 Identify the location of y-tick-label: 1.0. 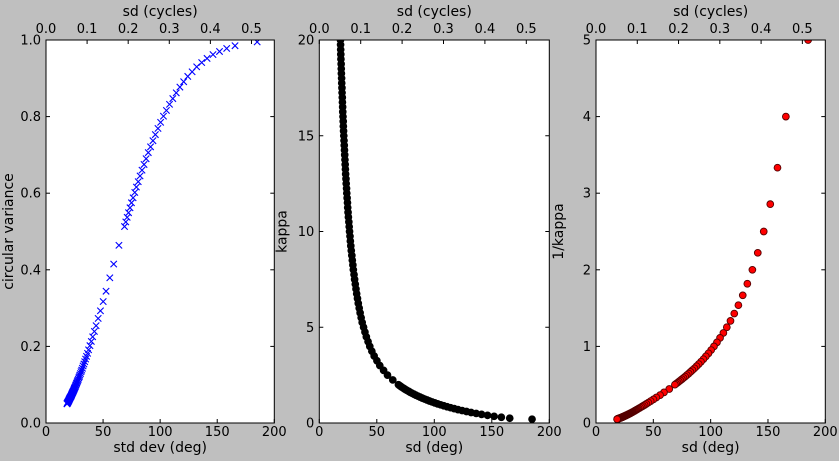
(30, 41).